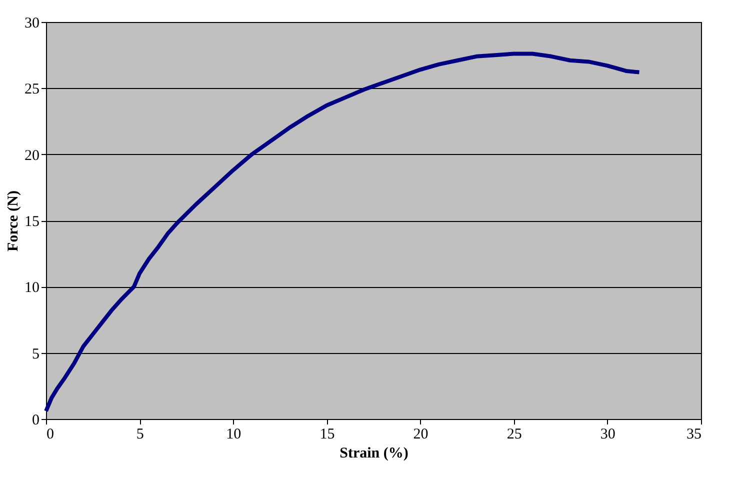 Image resolution: width=747 pixels, height=478 pixels. I want to click on x-tick-label: 35, so click(694, 434).